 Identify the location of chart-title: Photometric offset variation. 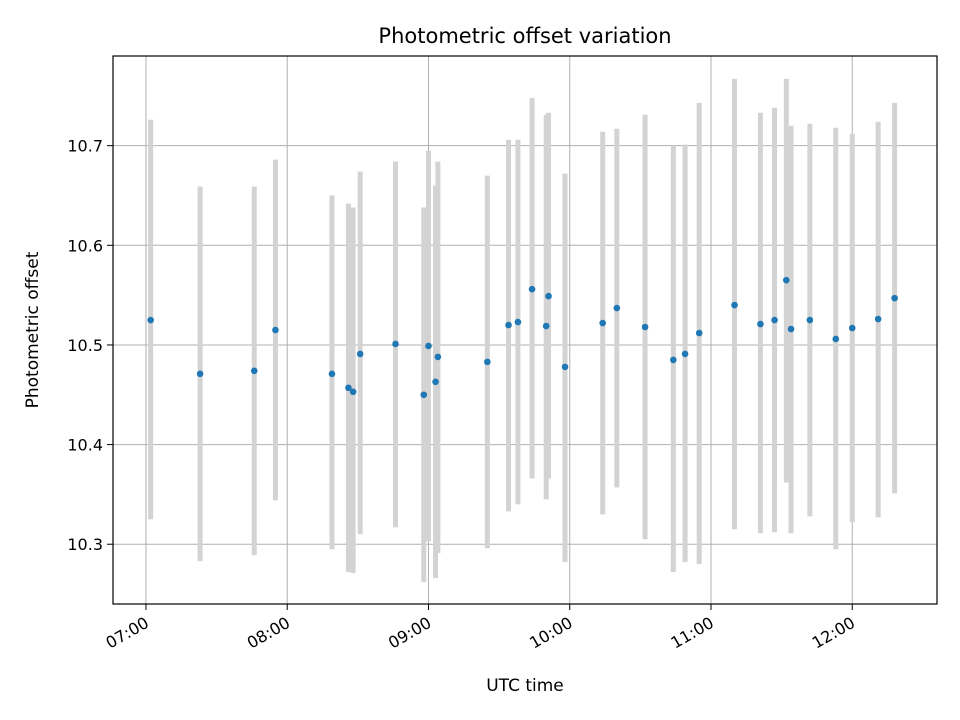
(524, 36).